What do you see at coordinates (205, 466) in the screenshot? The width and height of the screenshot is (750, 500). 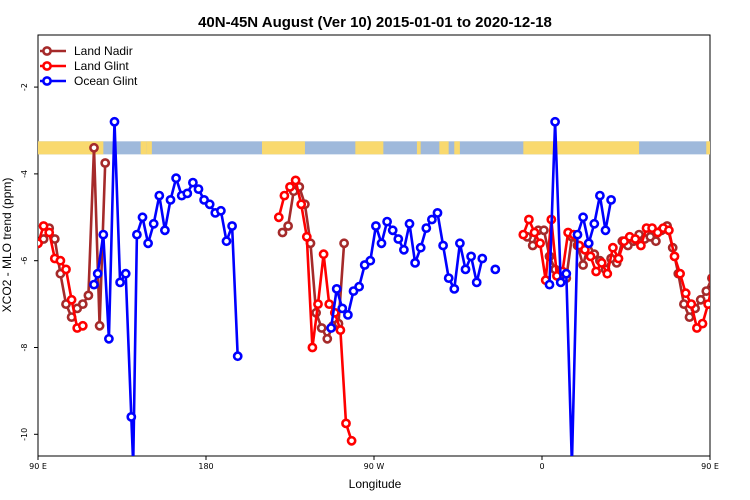 I see `x-tick-label: 180` at bounding box center [205, 466].